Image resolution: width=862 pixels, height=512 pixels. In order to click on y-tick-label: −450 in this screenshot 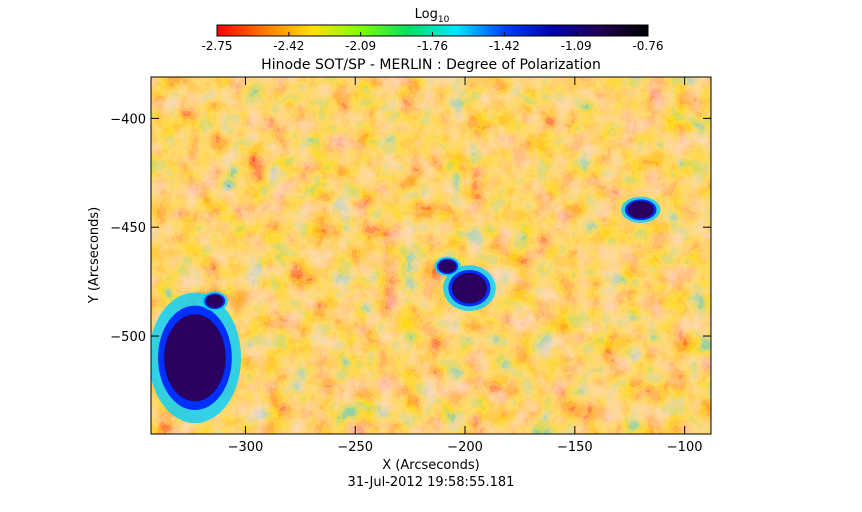, I will do `click(128, 228)`.